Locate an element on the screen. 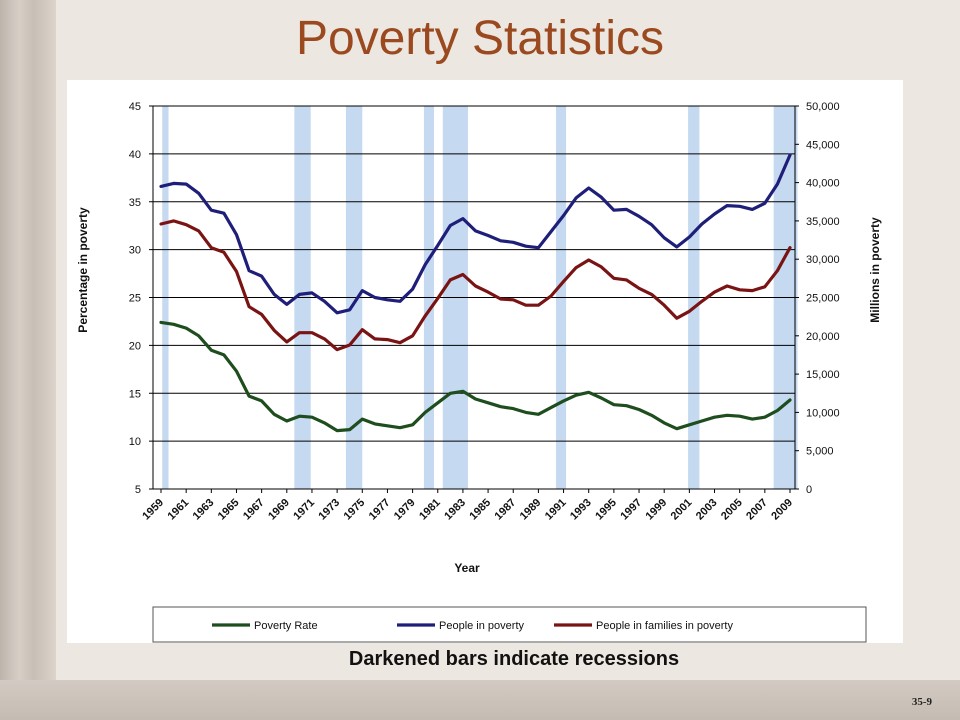  y-left-tick-label: 25 is located at coordinates (135, 299).